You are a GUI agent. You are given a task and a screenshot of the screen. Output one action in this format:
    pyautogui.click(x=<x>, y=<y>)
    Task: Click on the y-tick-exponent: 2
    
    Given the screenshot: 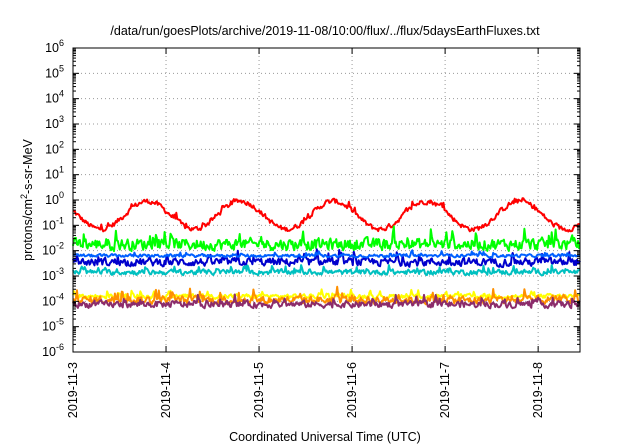 What is the action you would take?
    pyautogui.click(x=61, y=144)
    